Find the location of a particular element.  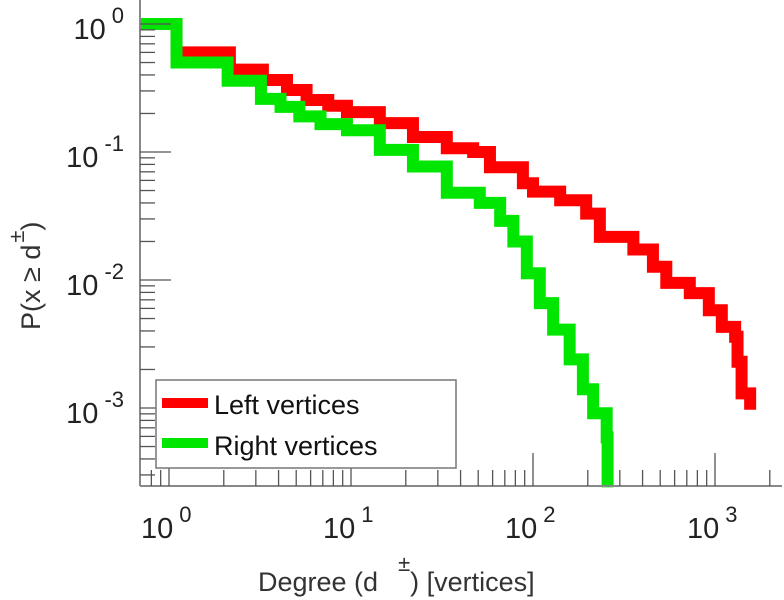

x-axis-label: Degree (d±) [vertices] is located at coordinates (396, 574).